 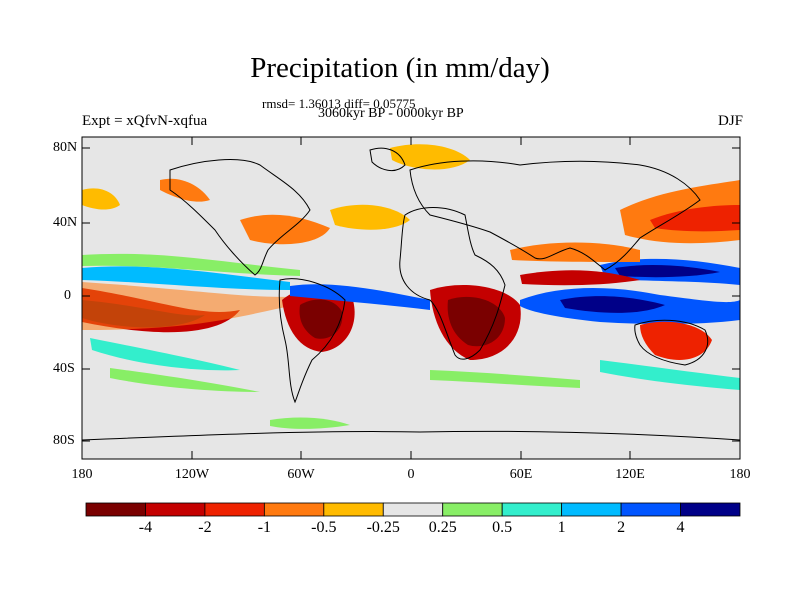 What do you see at coordinates (561, 527) in the screenshot?
I see `colorbar-tick-label: 1` at bounding box center [561, 527].